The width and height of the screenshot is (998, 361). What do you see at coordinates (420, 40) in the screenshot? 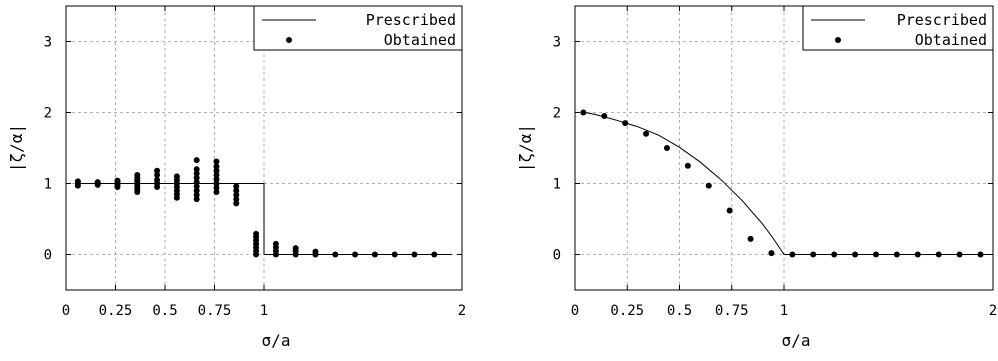
I see `chart-1-legend-label-1: Obtained` at bounding box center [420, 40].